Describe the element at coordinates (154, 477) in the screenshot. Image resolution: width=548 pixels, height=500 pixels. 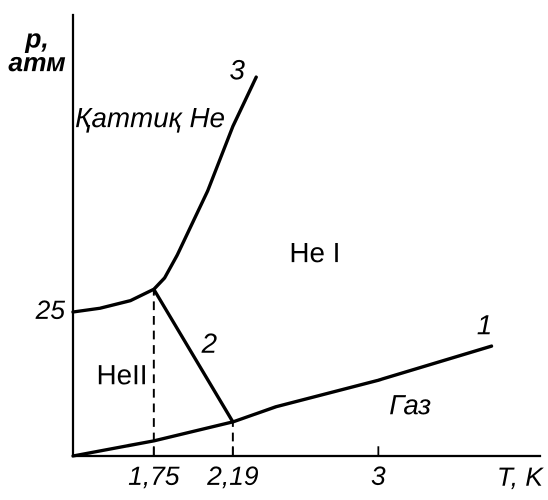
I see `x-tick-label: 1,75` at that location.